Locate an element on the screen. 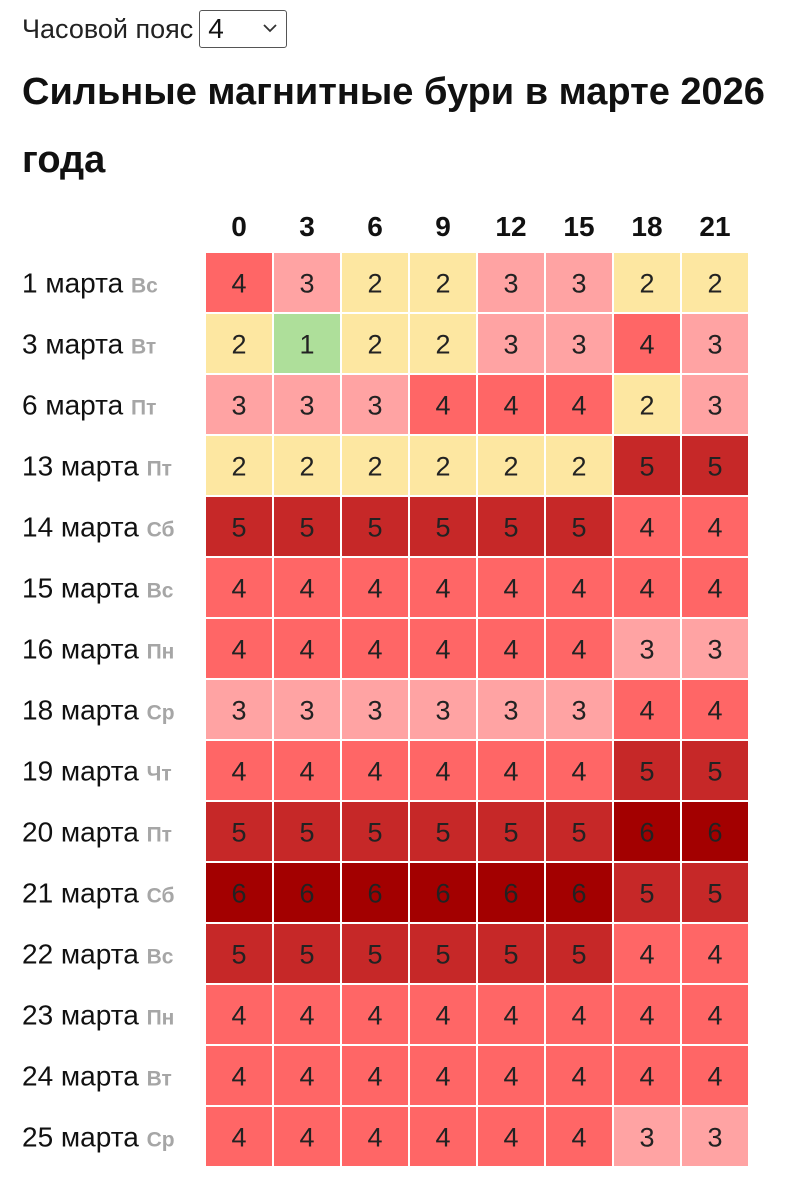 The image size is (799, 1200). cell-value: 1 is located at coordinates (306, 345).